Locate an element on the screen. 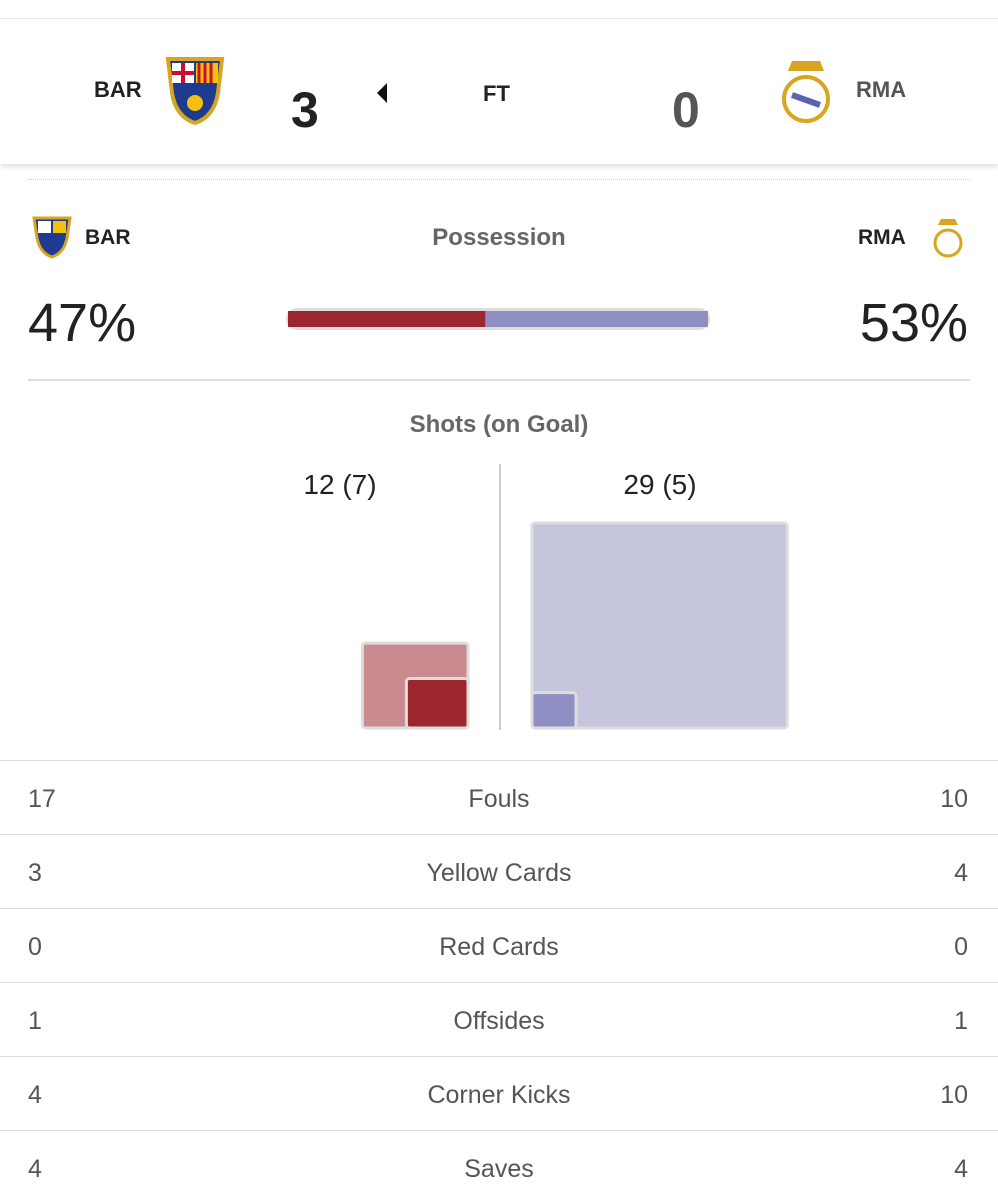 Image resolution: width=998 pixels, height=1200 pixels. stat-row: 4 Saves 4 is located at coordinates (499, 1165).